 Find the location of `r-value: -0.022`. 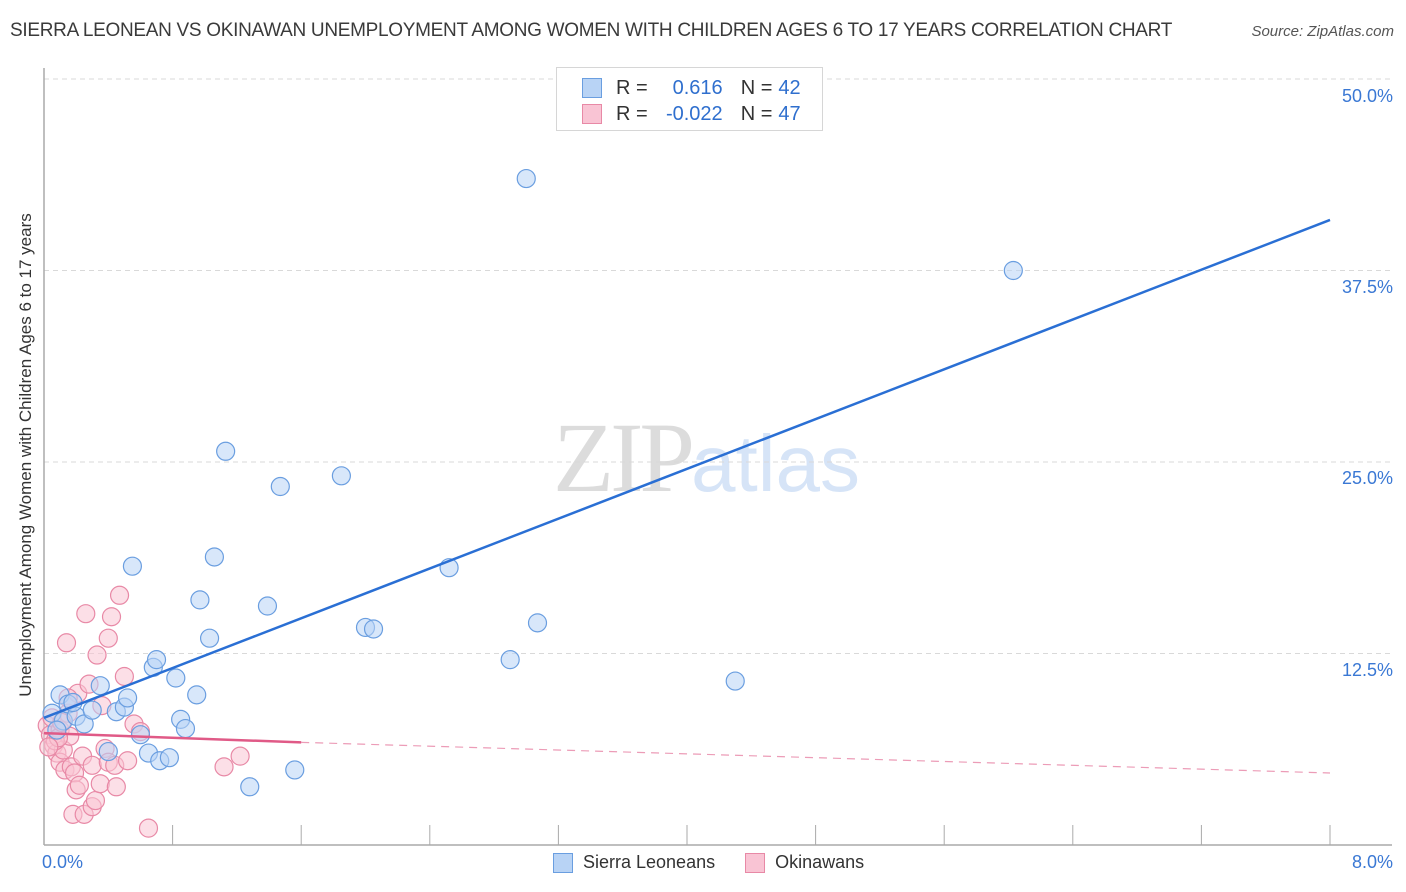

r-value: -0.022 is located at coordinates (694, 113).